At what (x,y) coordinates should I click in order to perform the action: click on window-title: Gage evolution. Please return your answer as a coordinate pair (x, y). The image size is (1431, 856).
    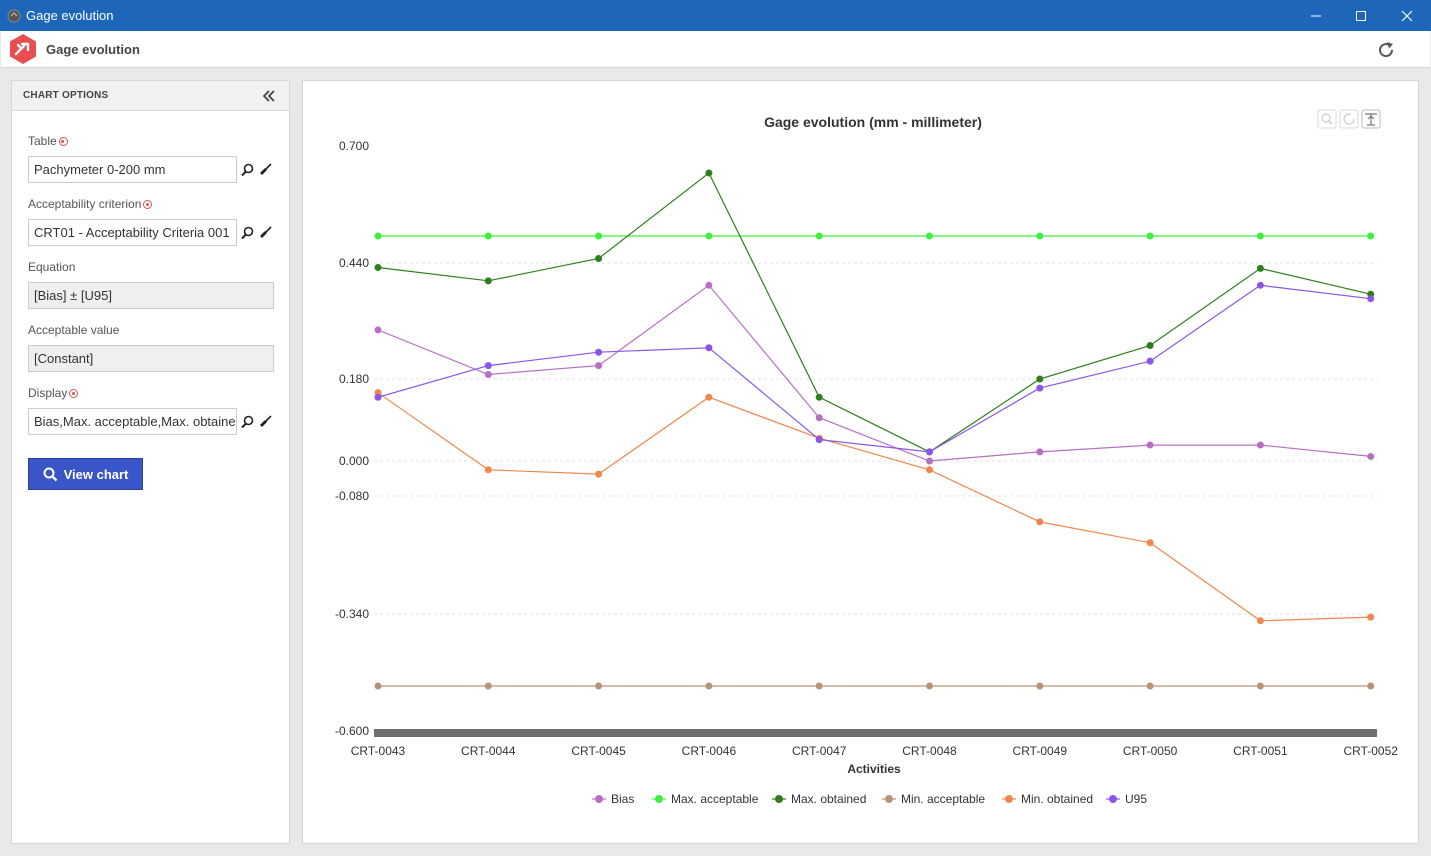
    Looking at the image, I should click on (70, 15).